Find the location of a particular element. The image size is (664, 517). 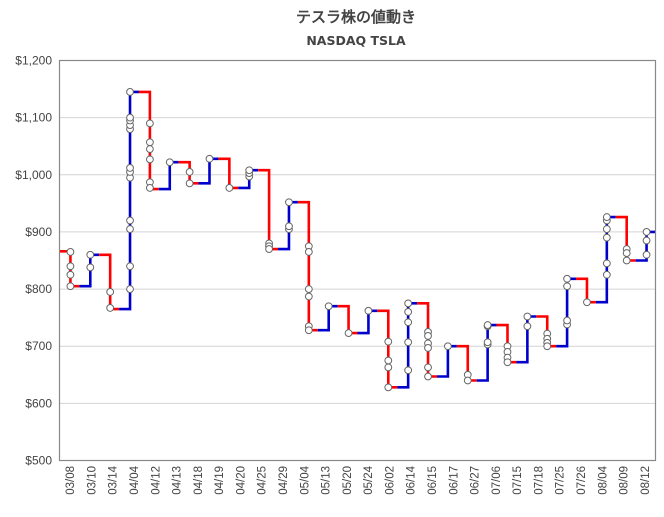

y-tick-label: $700 is located at coordinates (38, 346).